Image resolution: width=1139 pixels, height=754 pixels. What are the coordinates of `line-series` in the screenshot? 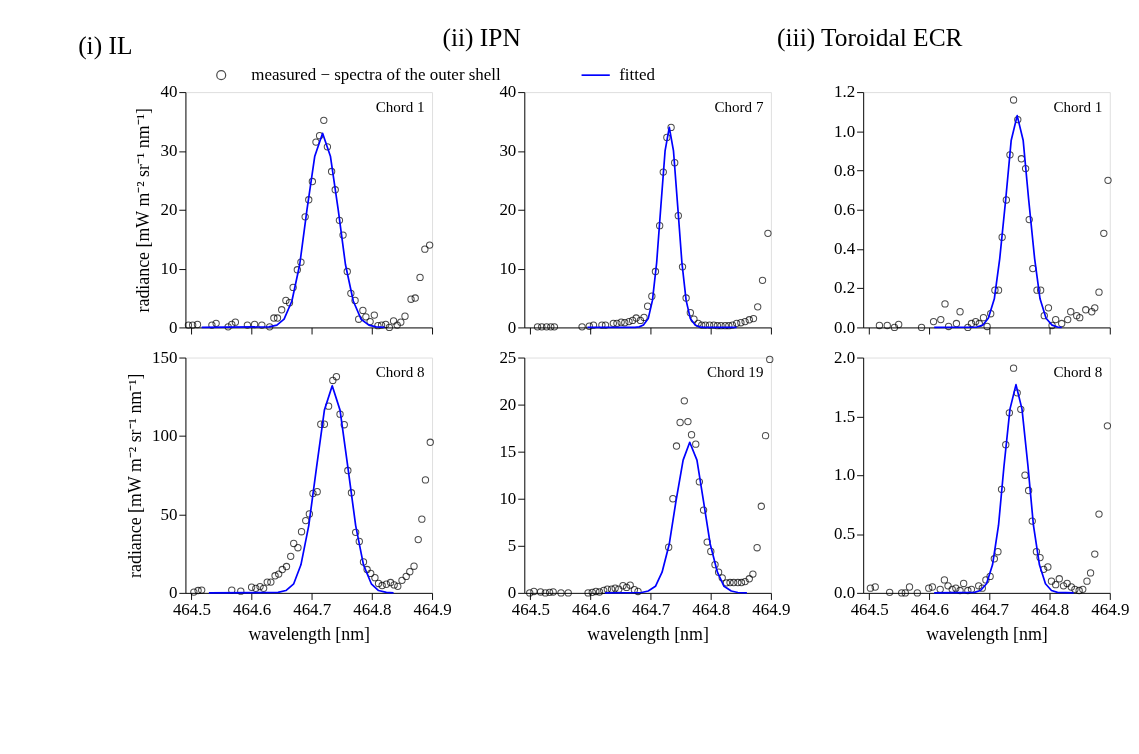 It's located at (1004, 488).